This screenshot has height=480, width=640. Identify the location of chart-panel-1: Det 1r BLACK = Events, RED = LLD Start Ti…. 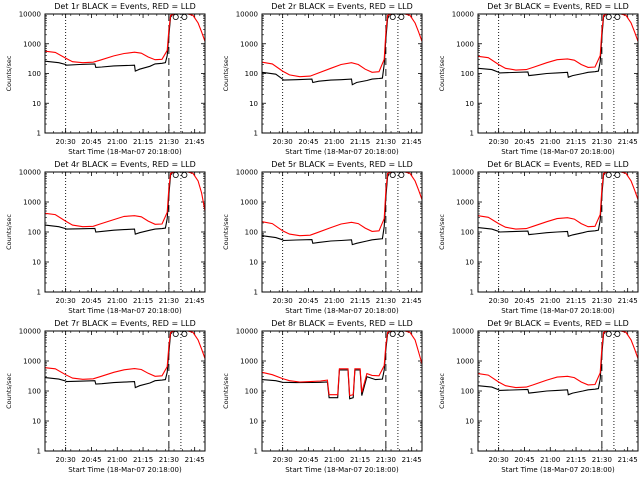
(105, 79).